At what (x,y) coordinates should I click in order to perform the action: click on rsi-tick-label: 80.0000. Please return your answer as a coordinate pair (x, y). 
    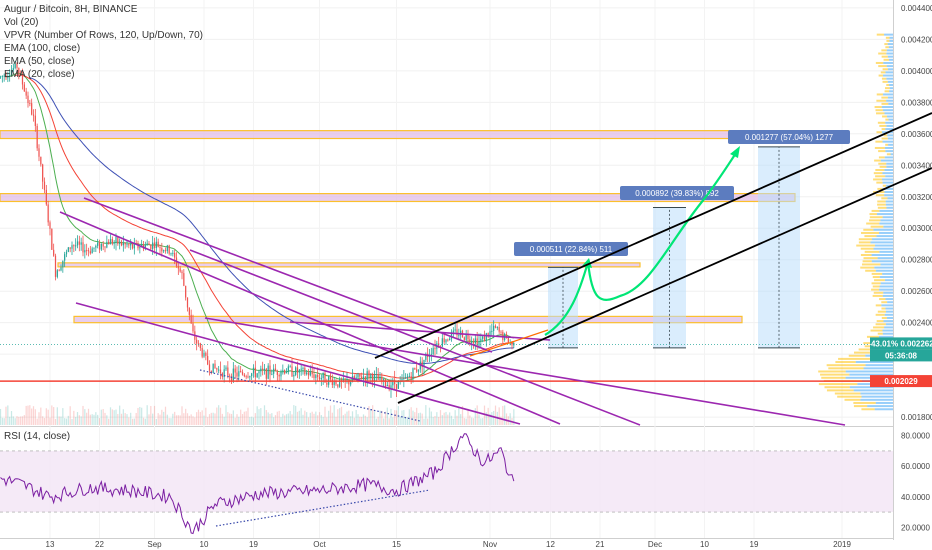
    Looking at the image, I should click on (915, 436).